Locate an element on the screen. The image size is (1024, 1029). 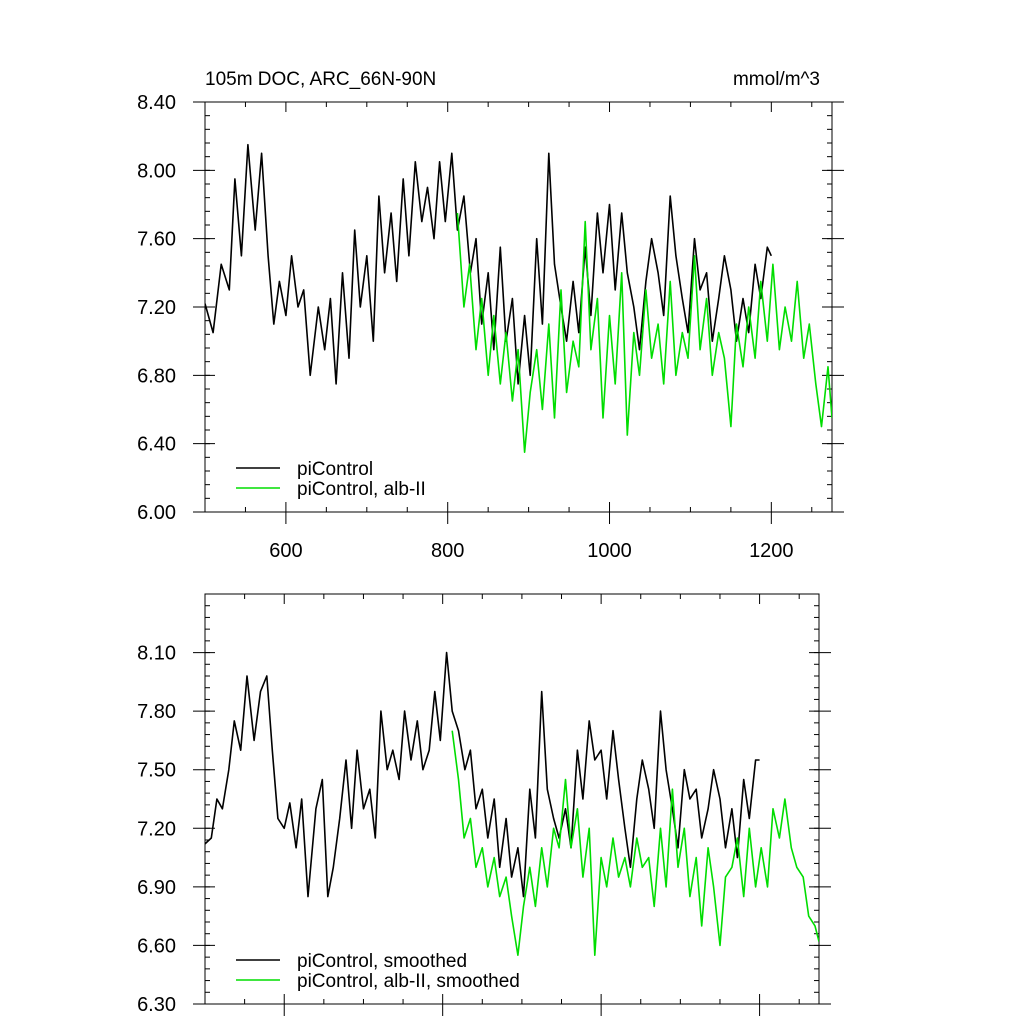
y-tick-label: 7.50 is located at coordinates (156, 771).